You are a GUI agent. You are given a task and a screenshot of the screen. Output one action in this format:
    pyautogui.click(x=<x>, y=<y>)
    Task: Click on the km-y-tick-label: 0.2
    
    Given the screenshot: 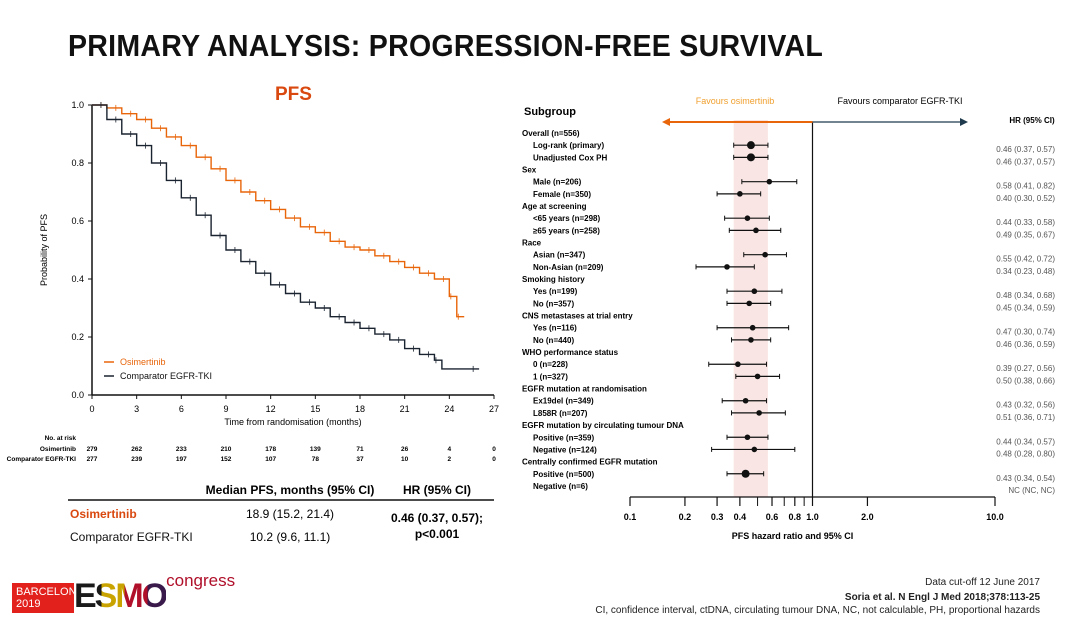 What is the action you would take?
    pyautogui.click(x=77, y=337)
    